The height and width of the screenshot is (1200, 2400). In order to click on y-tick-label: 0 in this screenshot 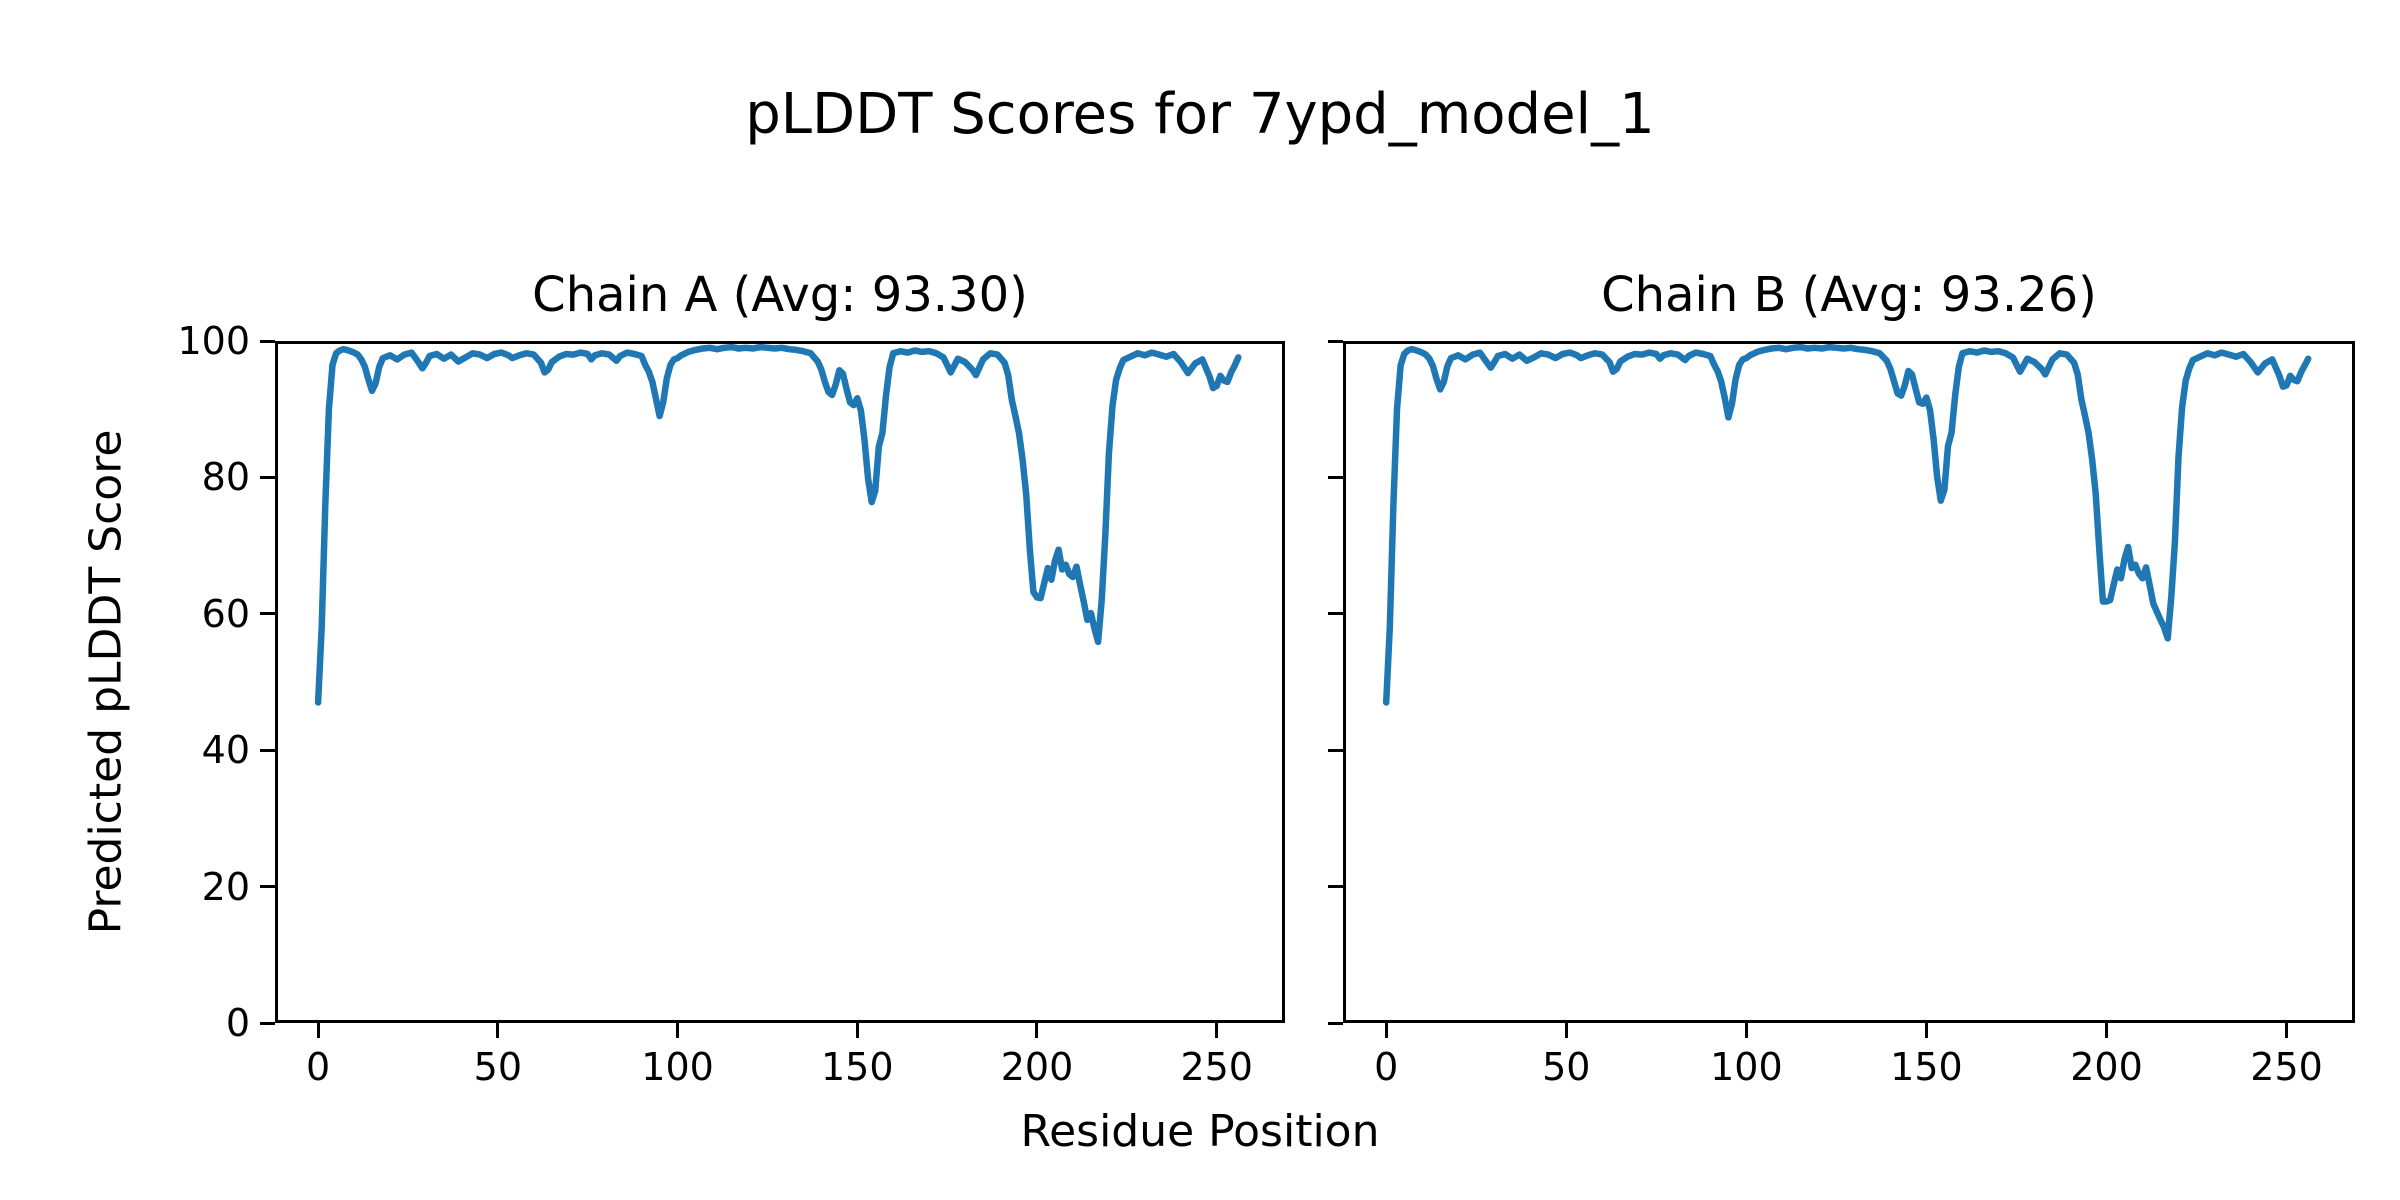, I will do `click(237, 1023)`.